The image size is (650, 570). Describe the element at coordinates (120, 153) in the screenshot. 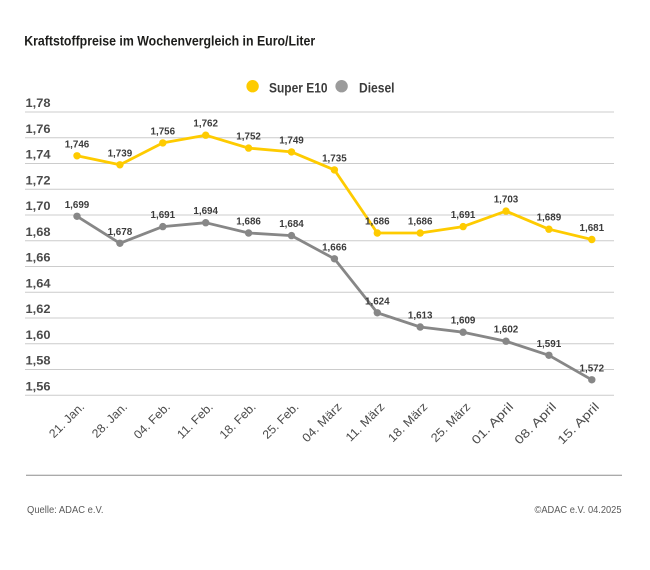

I see `svg-text: 1,739` at that location.